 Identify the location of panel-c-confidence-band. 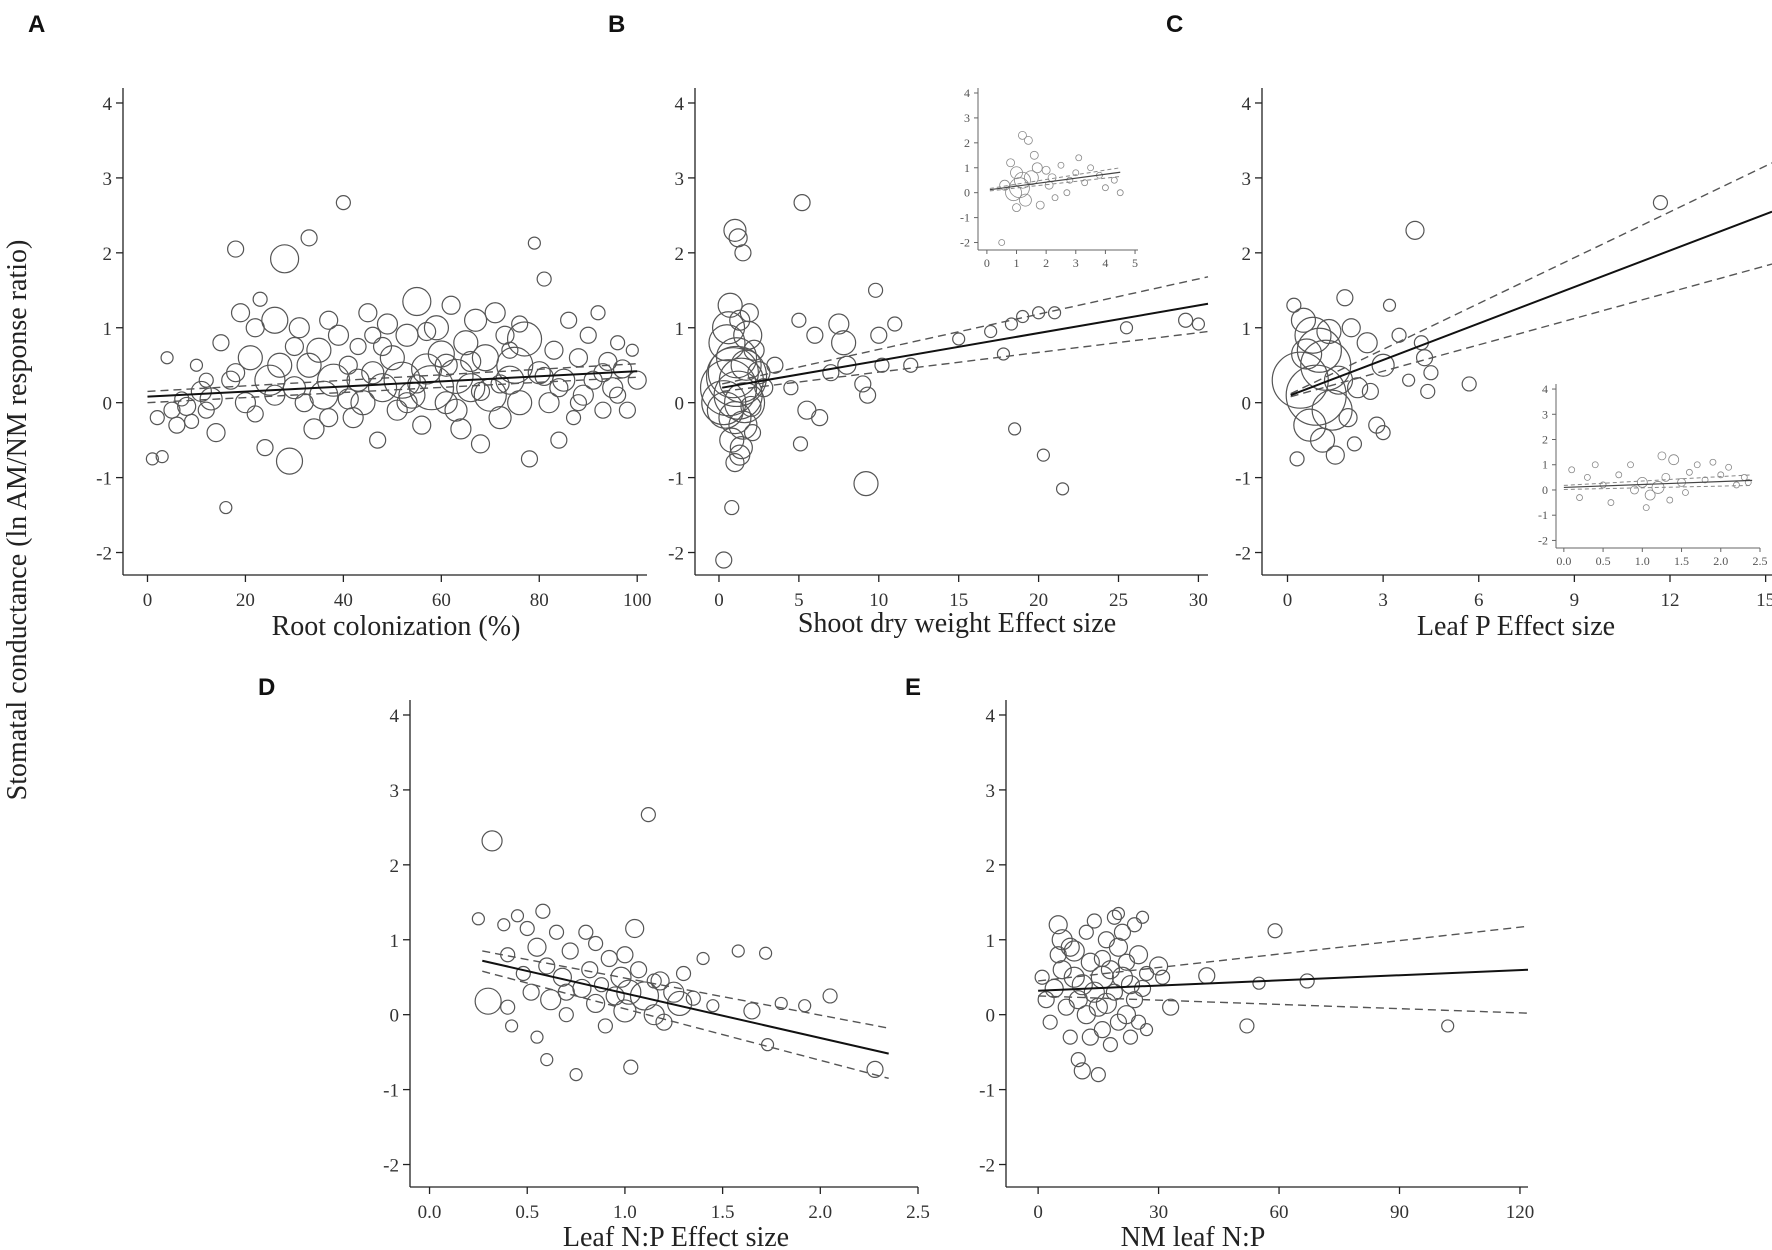
(1531, 330).